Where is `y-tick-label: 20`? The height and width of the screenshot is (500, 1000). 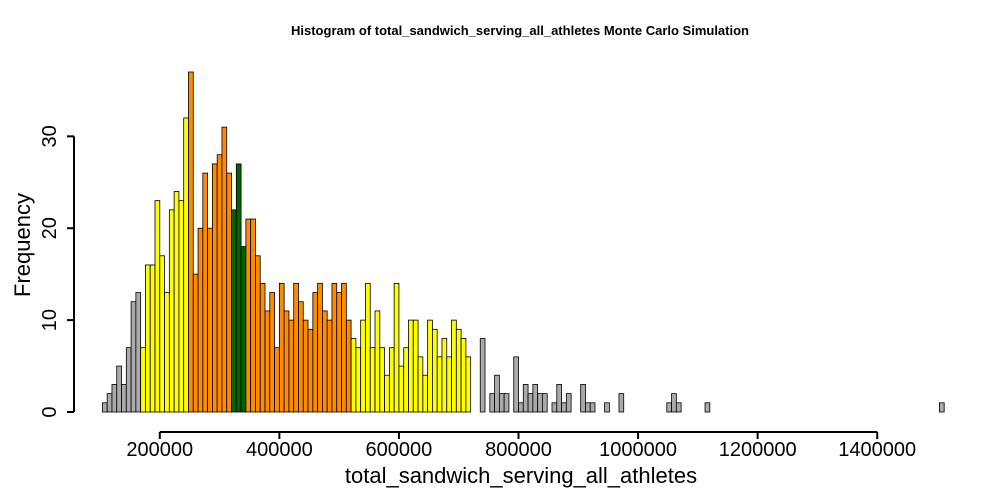 y-tick-label: 20 is located at coordinates (50, 228).